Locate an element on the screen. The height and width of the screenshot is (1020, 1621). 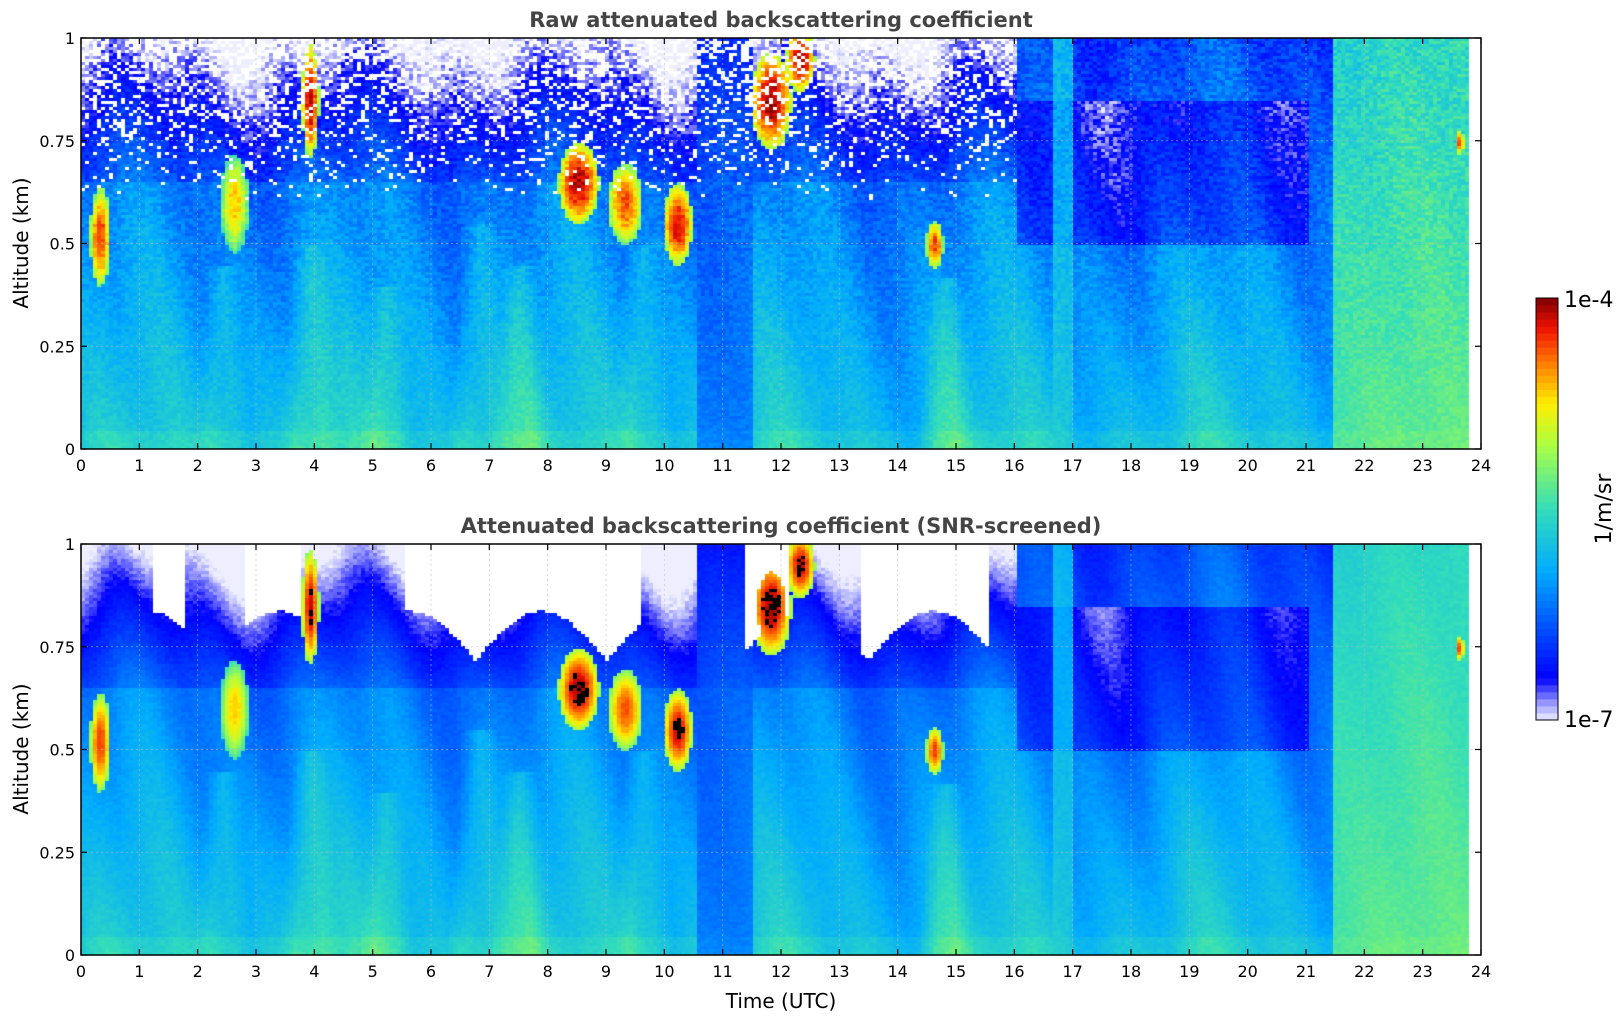
colorbar: 1e-4 1e-7 1/m/sr is located at coordinates (1576, 510).